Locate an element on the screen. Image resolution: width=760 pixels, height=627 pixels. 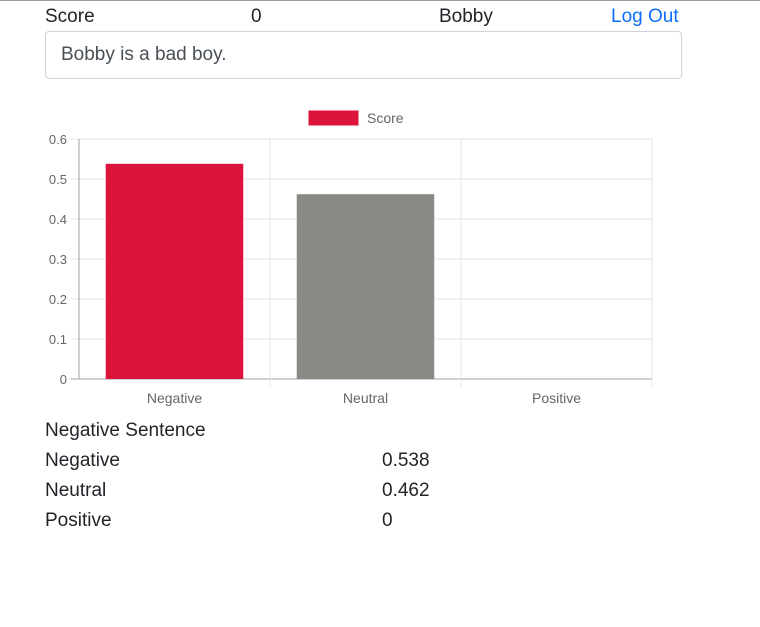
result-title: Negative Sentence is located at coordinates (125, 430).